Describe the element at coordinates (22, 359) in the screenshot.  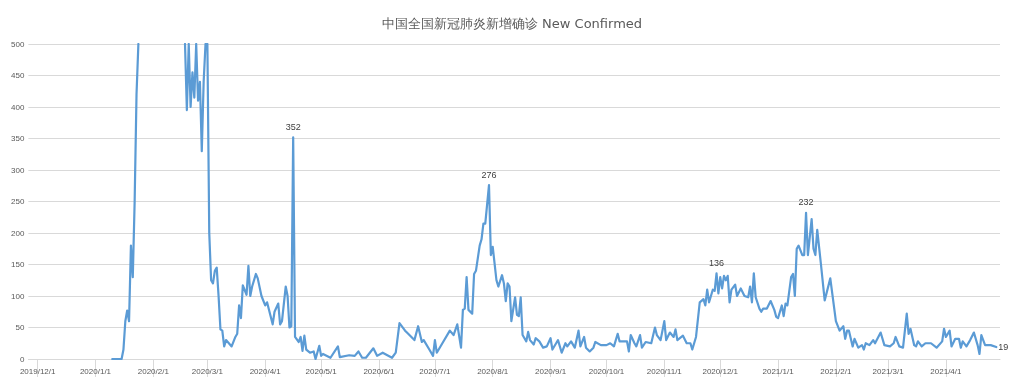
I see `y-tick-label: 0` at that location.